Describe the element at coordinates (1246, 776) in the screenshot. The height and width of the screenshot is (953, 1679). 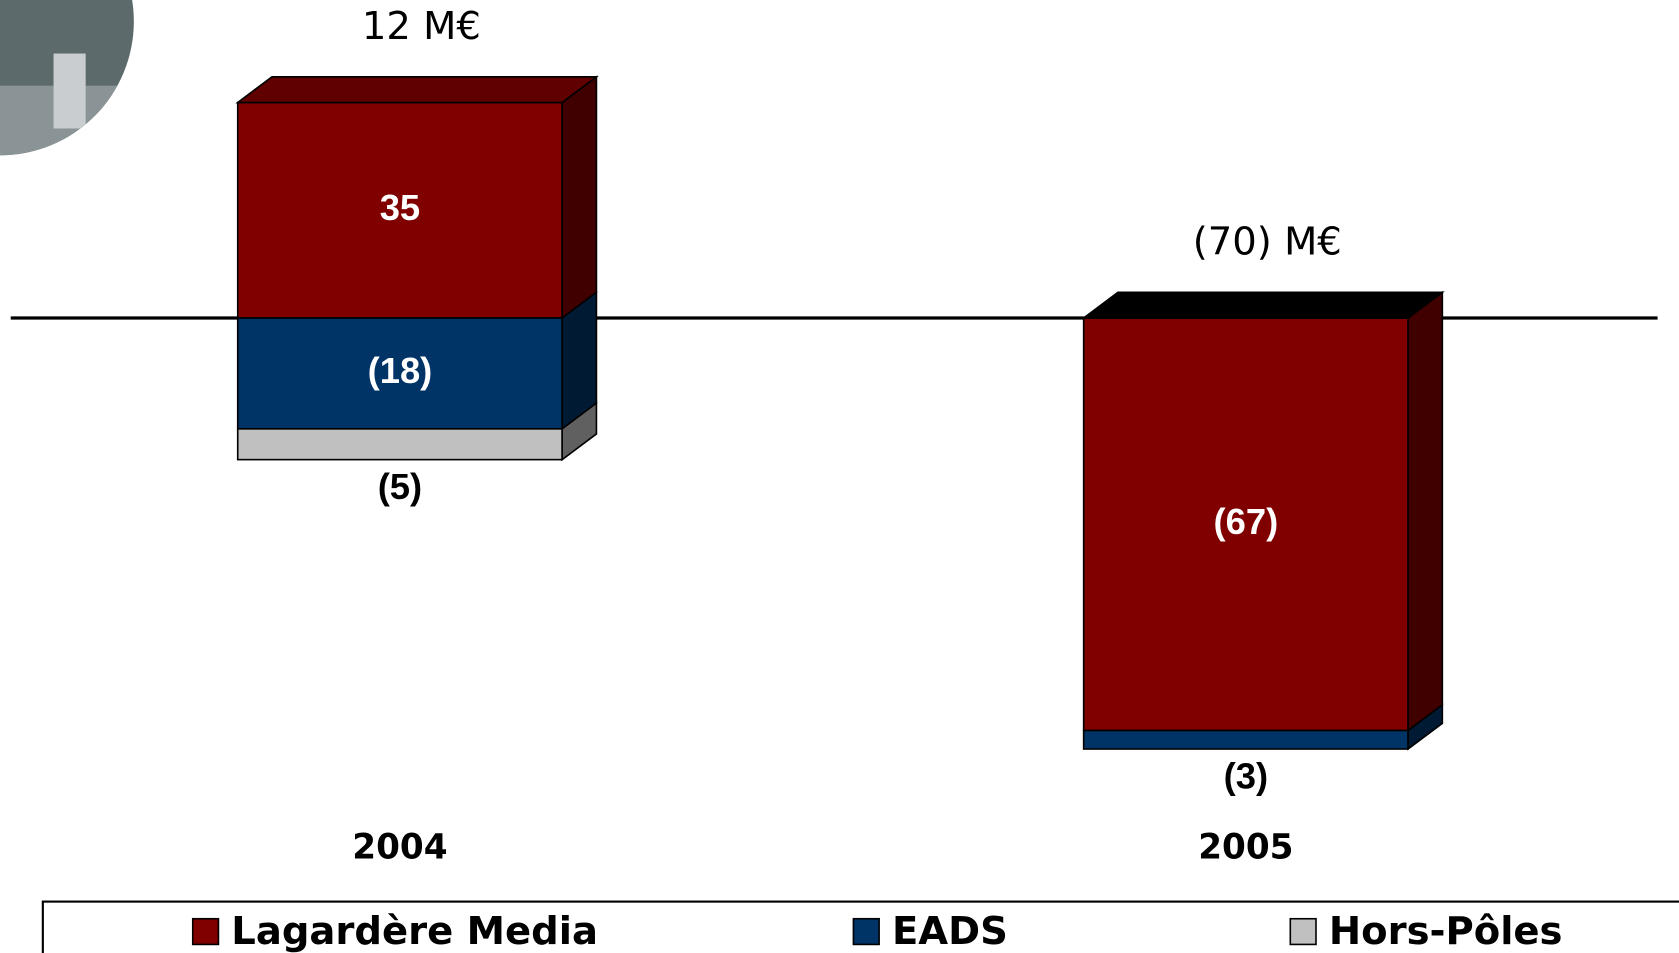
I see `value-label: (3)` at that location.